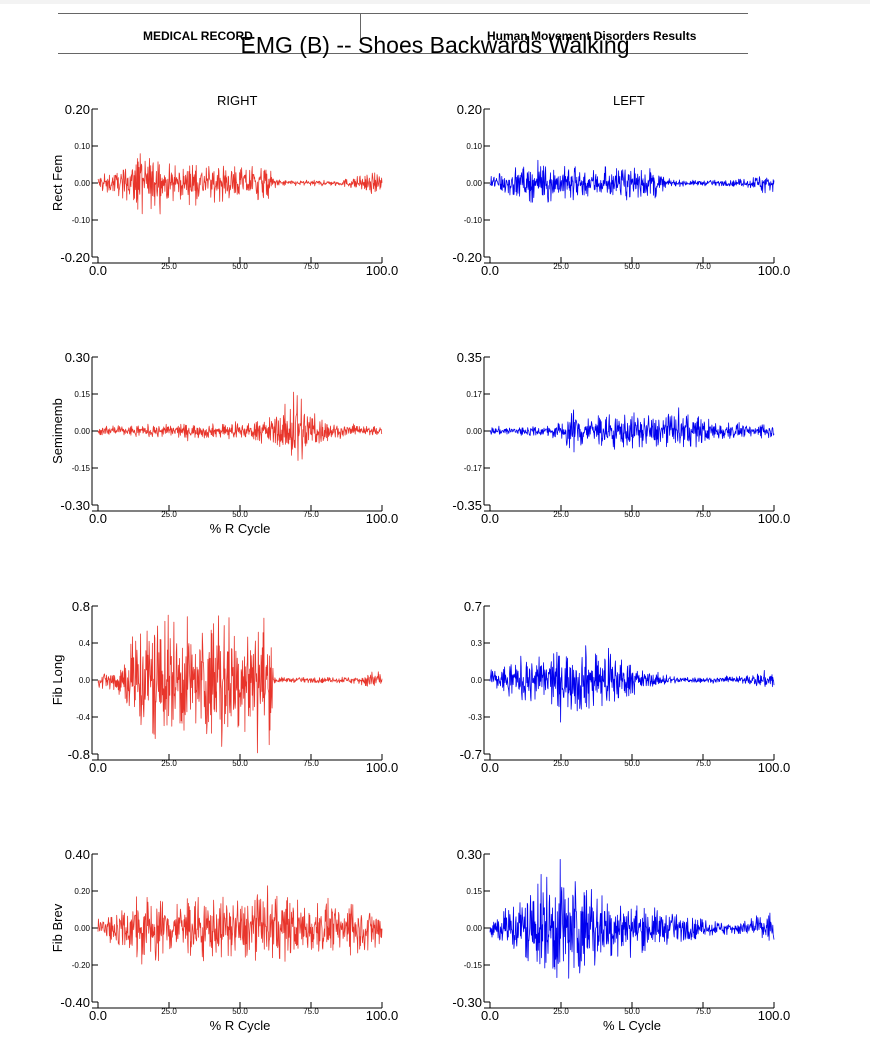  I want to click on x-tick-label-right-1: 25.0, so click(169, 514).